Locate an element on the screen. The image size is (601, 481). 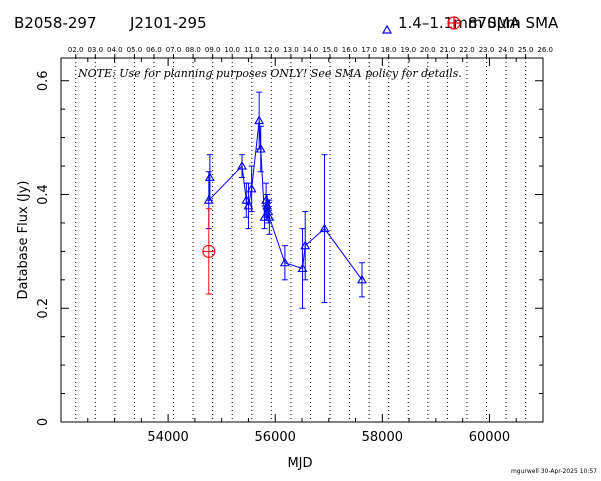
top-tick-label: 19.0 is located at coordinates (408, 50).